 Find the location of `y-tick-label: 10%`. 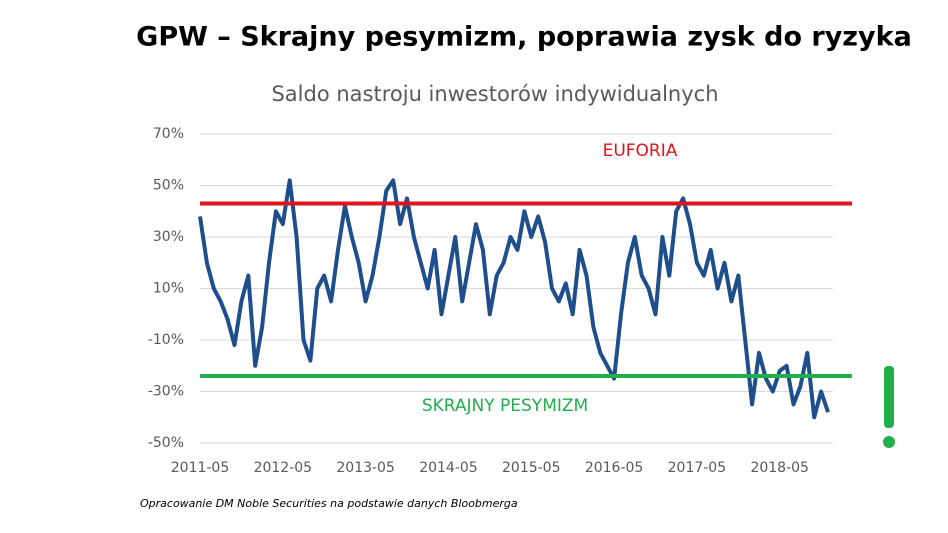

y-tick-label: 10% is located at coordinates (168, 289).